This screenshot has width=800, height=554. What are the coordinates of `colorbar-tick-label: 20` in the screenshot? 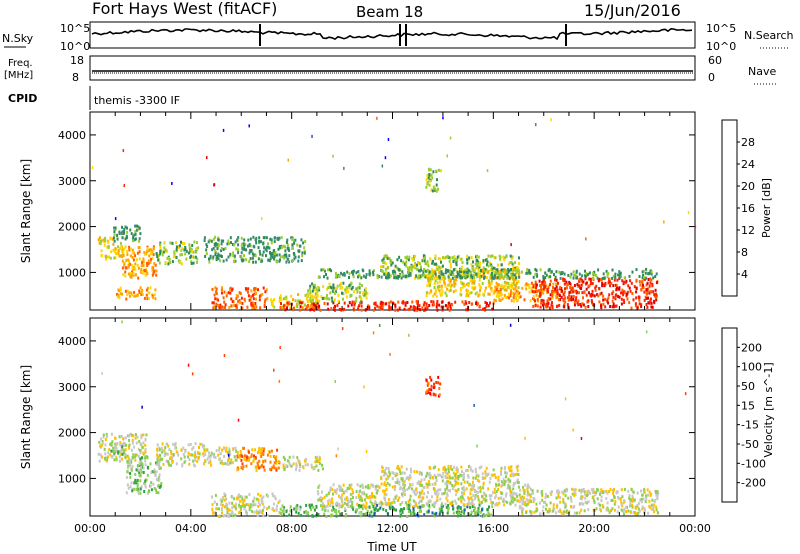 It's located at (748, 186).